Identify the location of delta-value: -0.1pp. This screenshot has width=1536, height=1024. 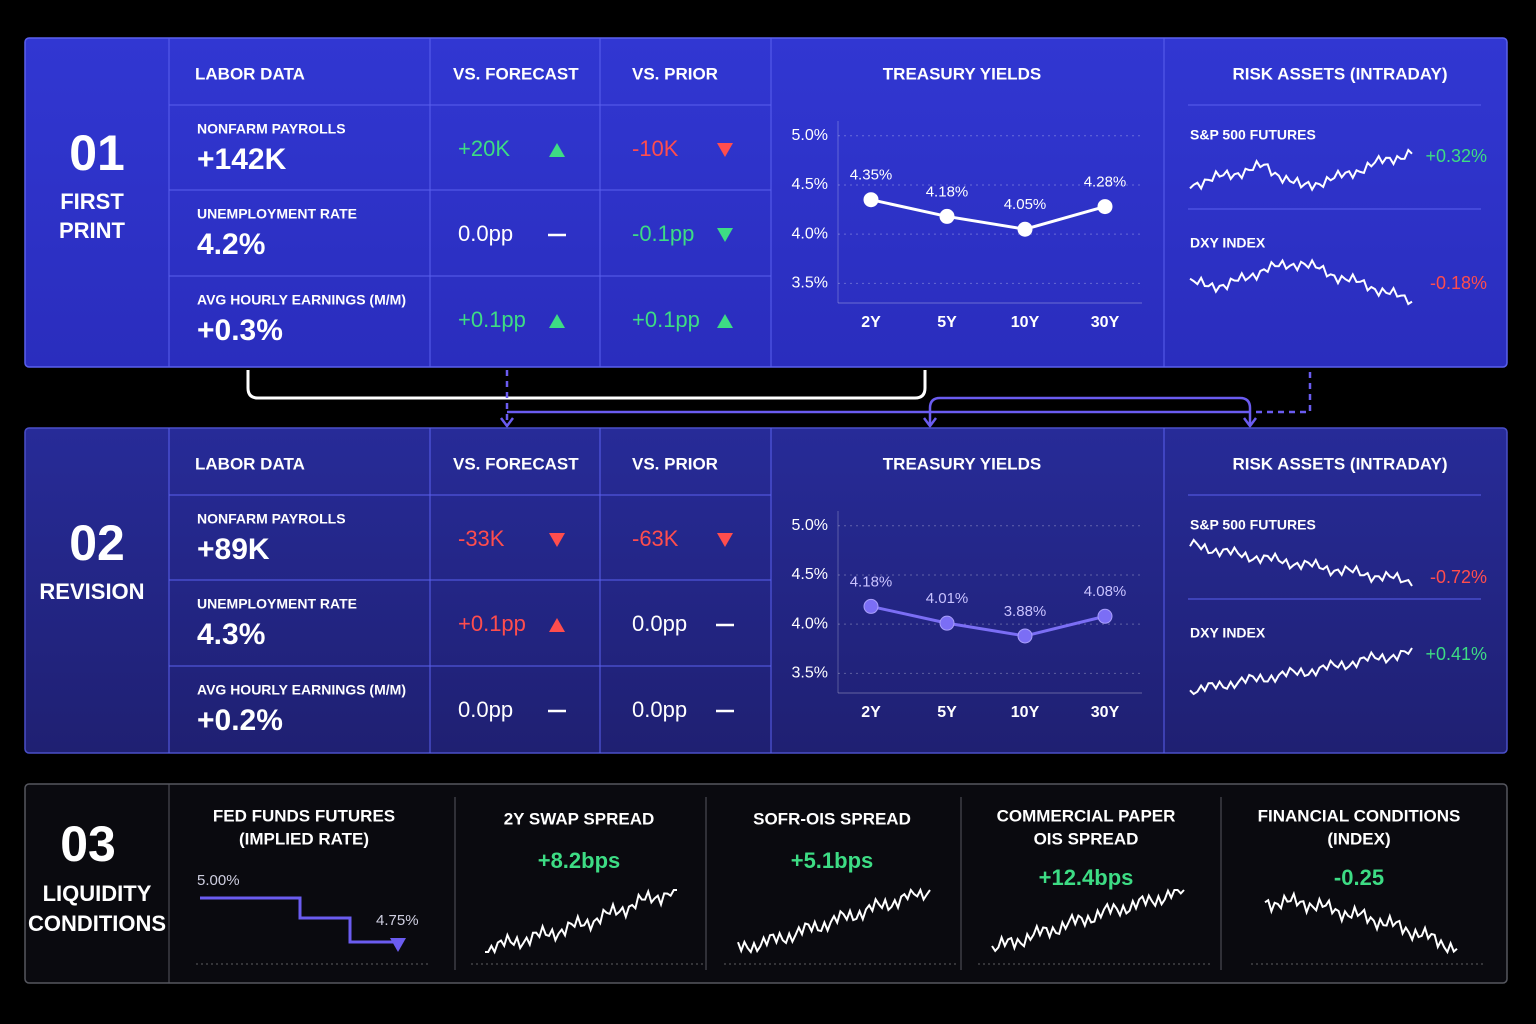
(663, 233).